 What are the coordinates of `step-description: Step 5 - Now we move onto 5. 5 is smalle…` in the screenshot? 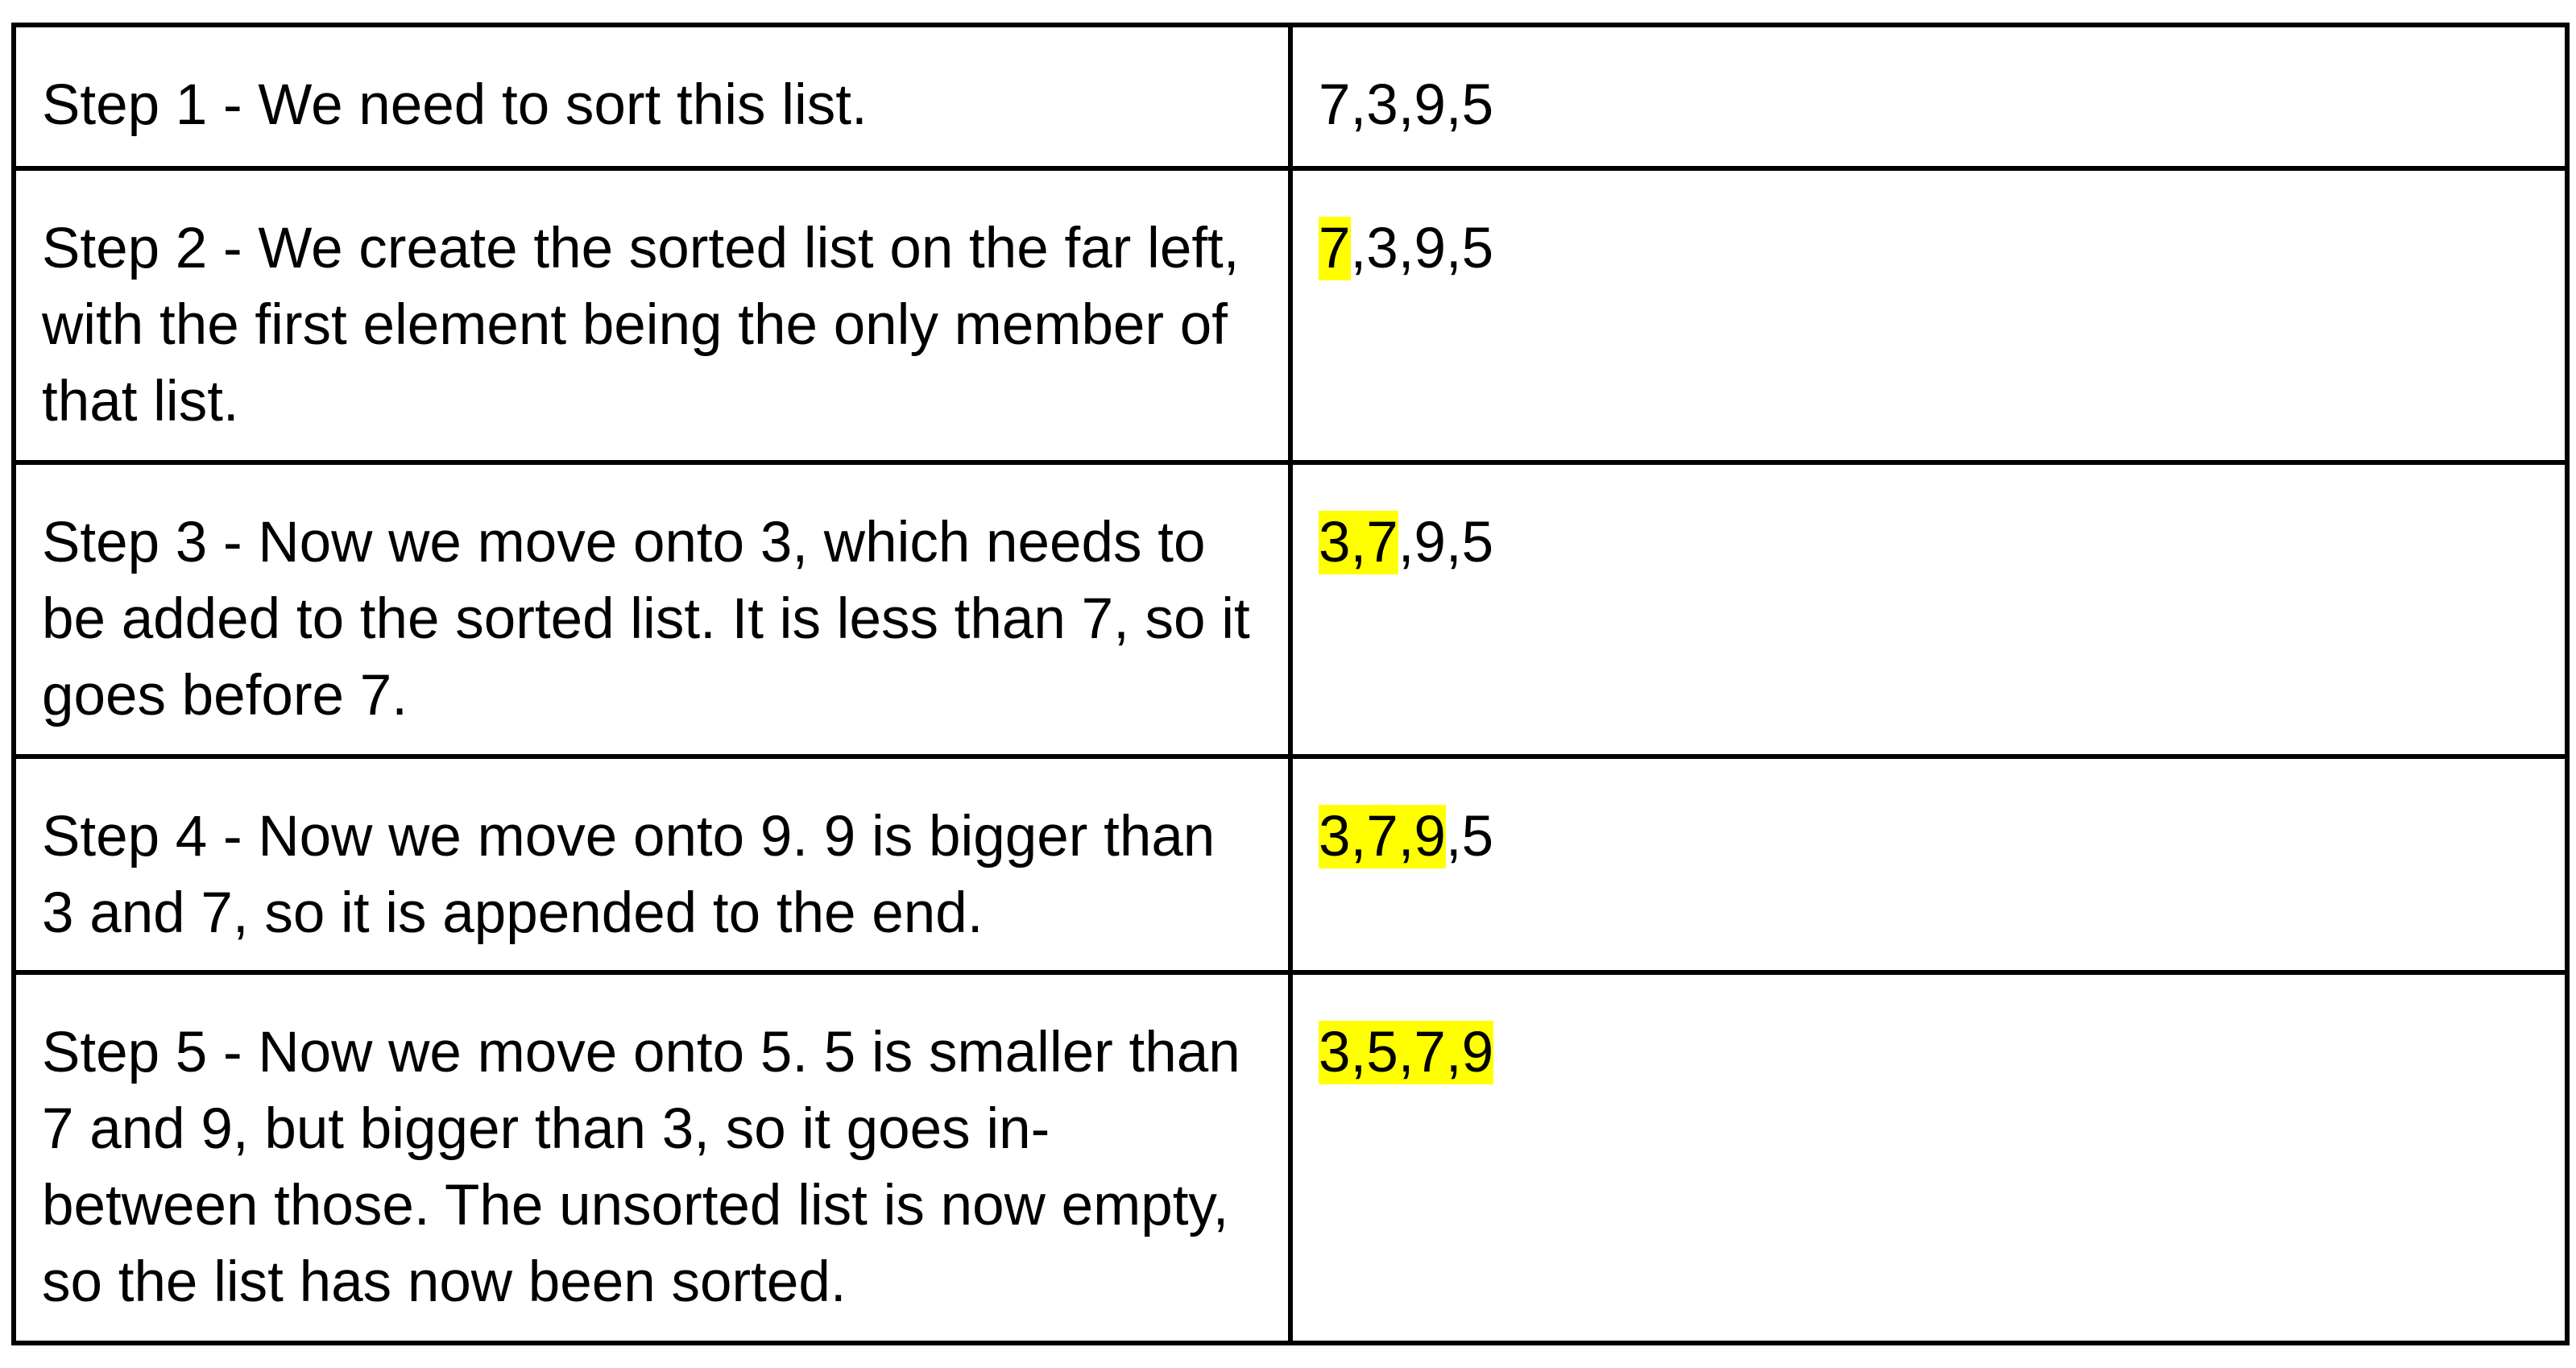 It's located at (652, 1157).